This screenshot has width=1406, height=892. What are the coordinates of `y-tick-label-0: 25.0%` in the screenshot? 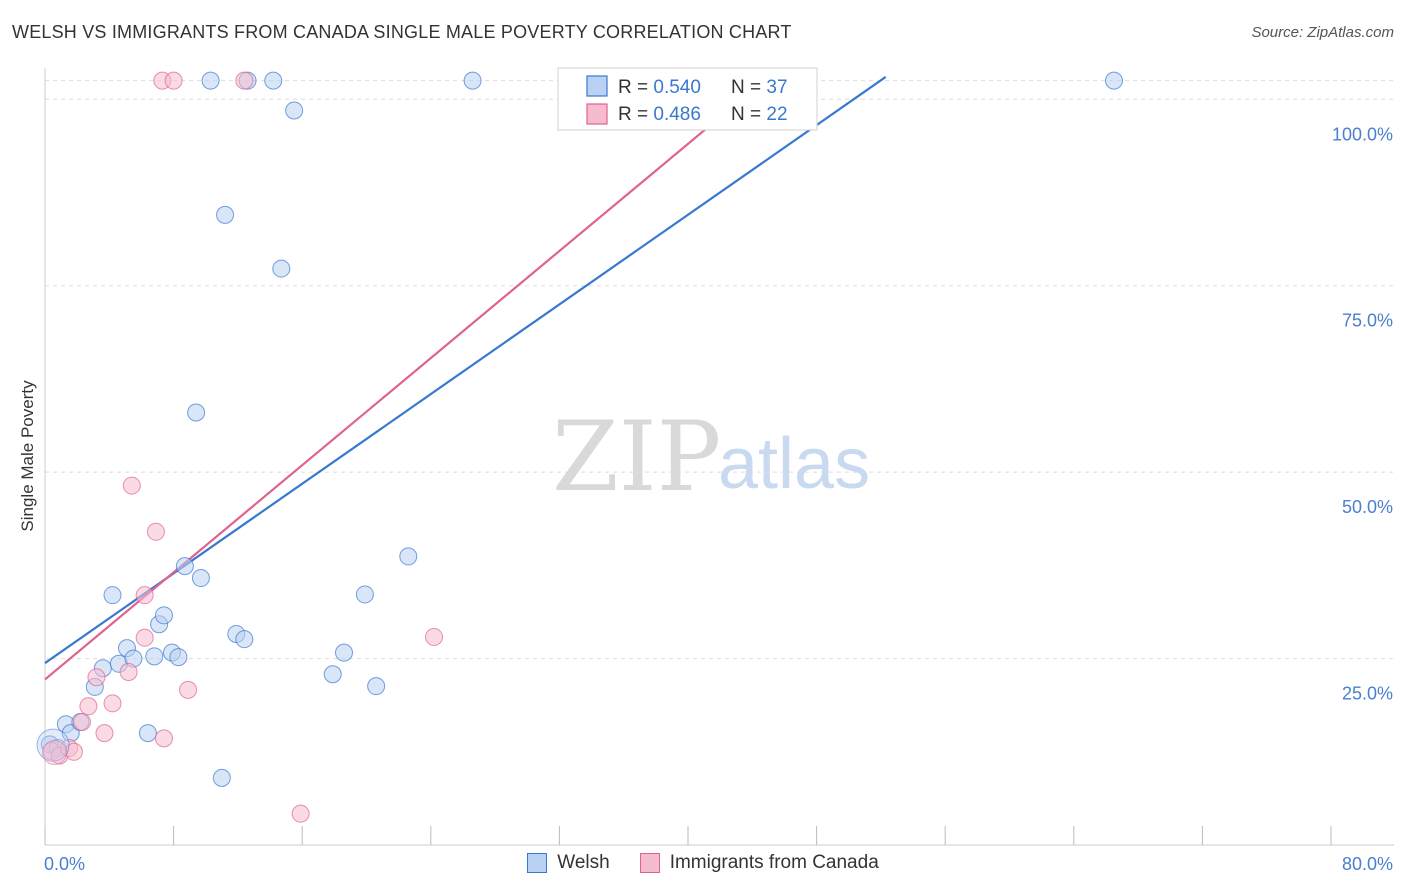 It's located at (1367, 694).